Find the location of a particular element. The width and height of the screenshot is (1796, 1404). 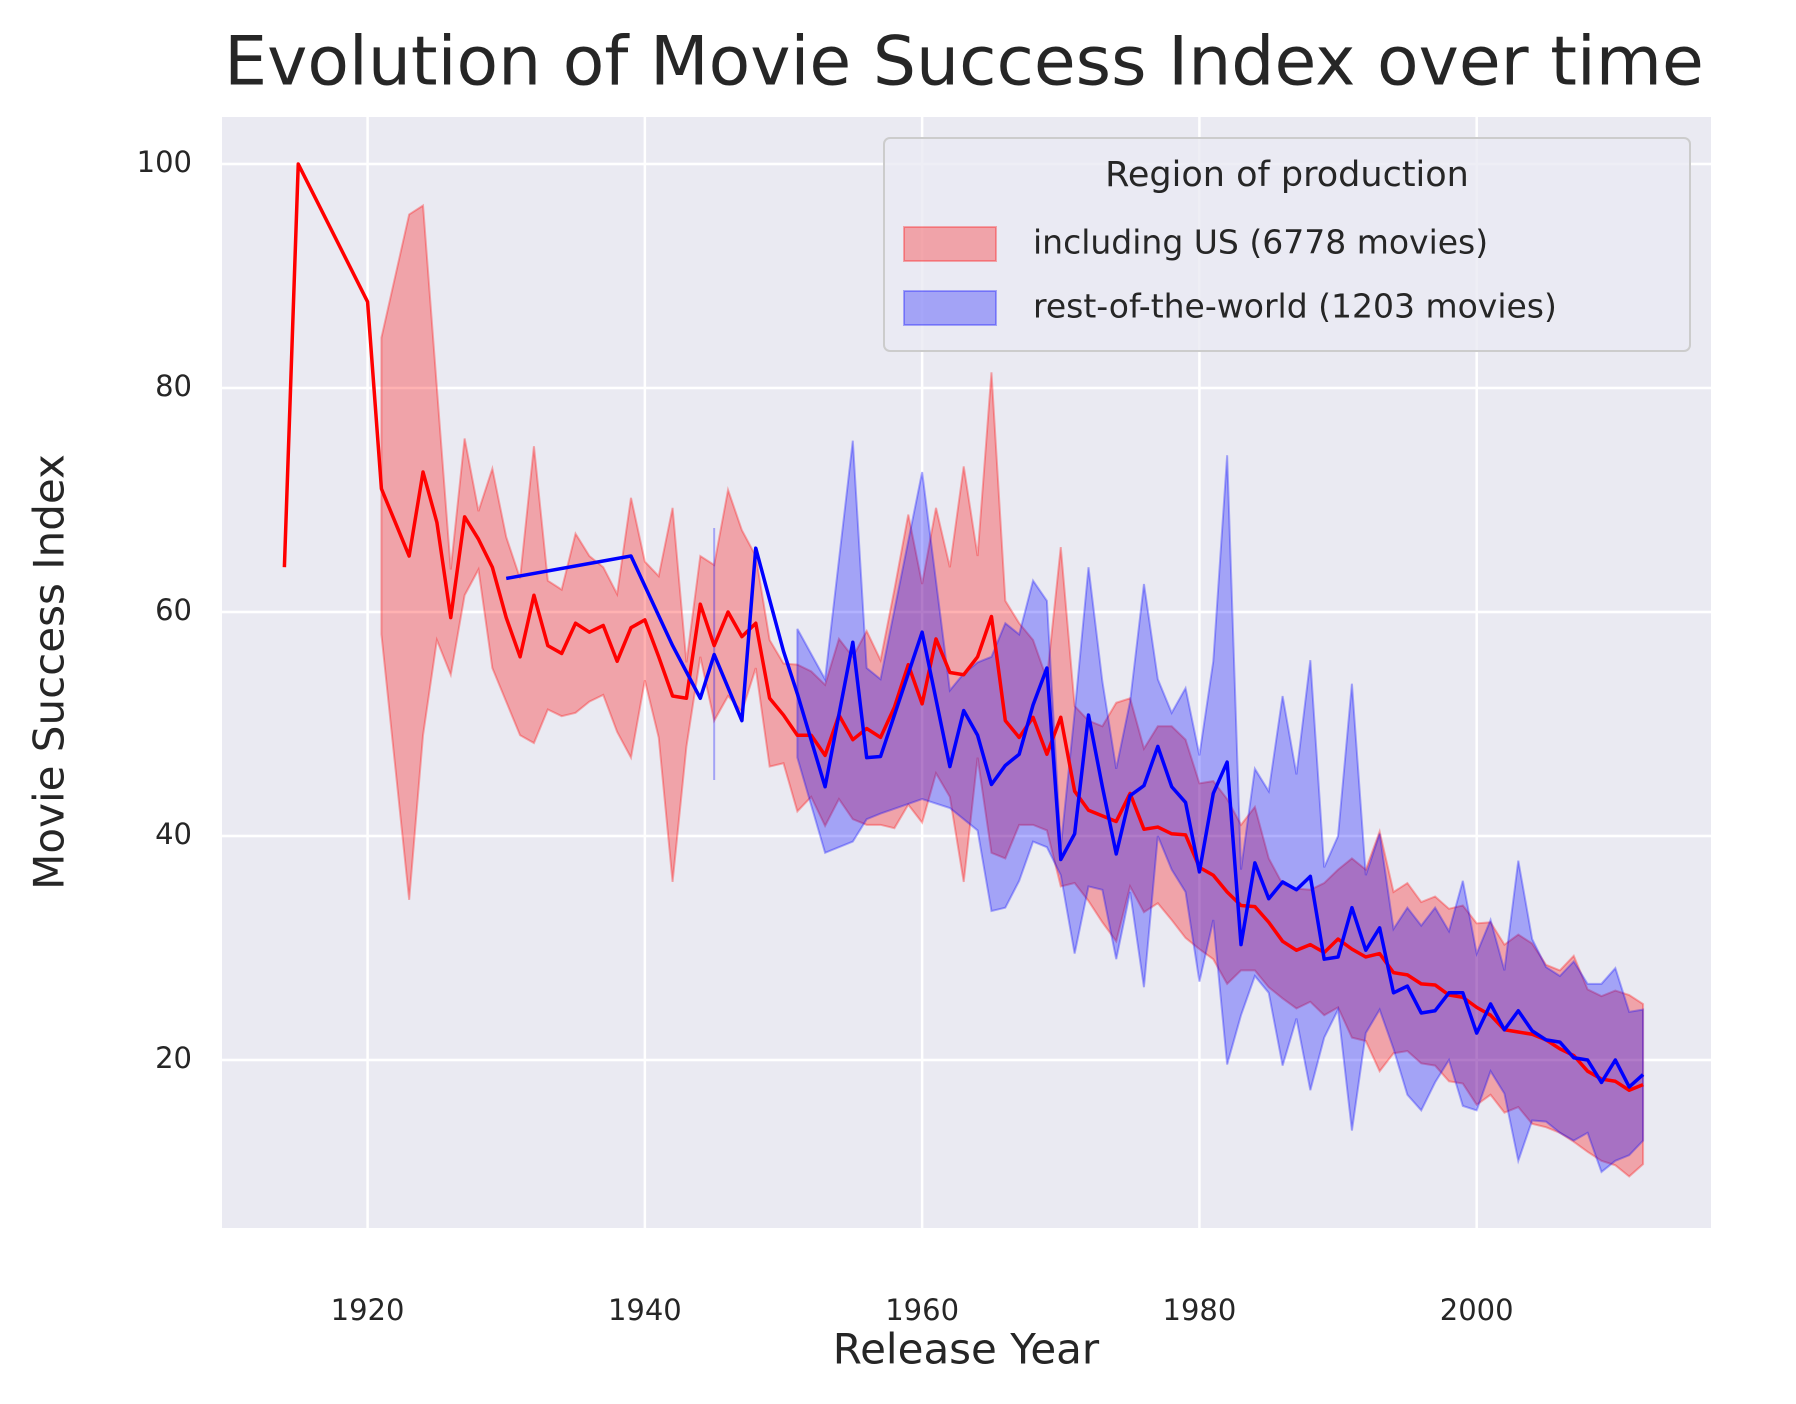

y-tick-label: 40 is located at coordinates (173, 834).